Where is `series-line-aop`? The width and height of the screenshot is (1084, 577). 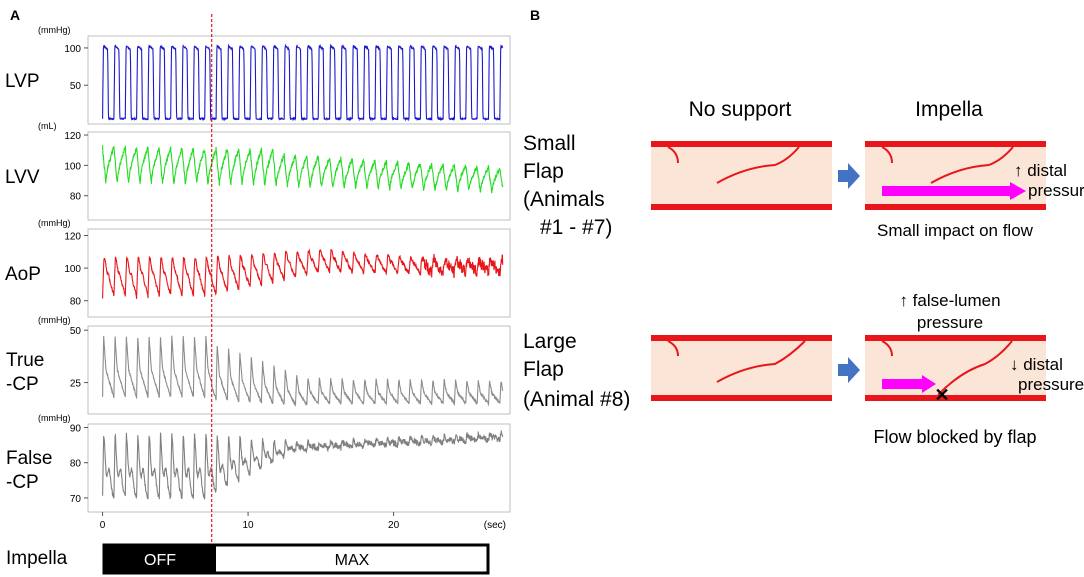 series-line-aop is located at coordinates (303, 273).